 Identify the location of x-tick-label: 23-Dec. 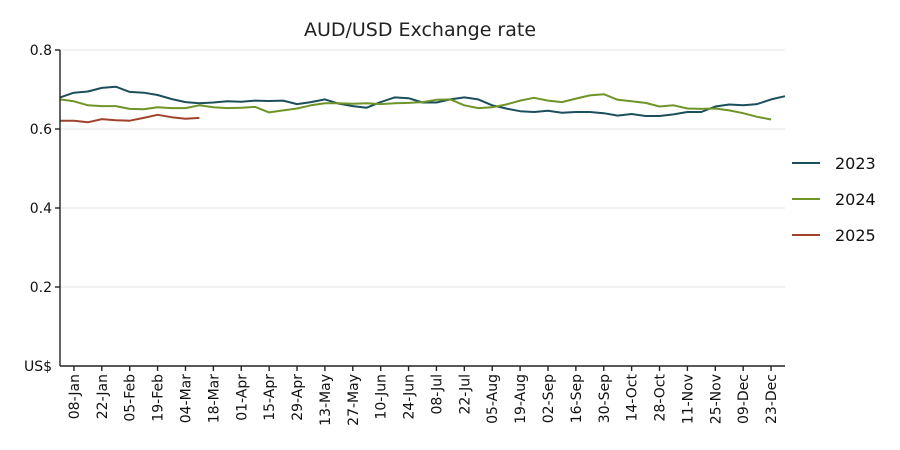
(772, 399).